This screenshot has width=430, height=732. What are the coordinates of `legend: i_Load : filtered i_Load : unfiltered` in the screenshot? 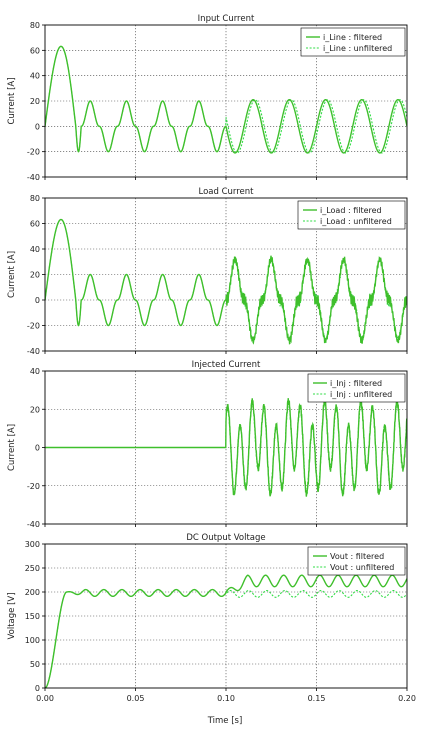 It's located at (351, 215).